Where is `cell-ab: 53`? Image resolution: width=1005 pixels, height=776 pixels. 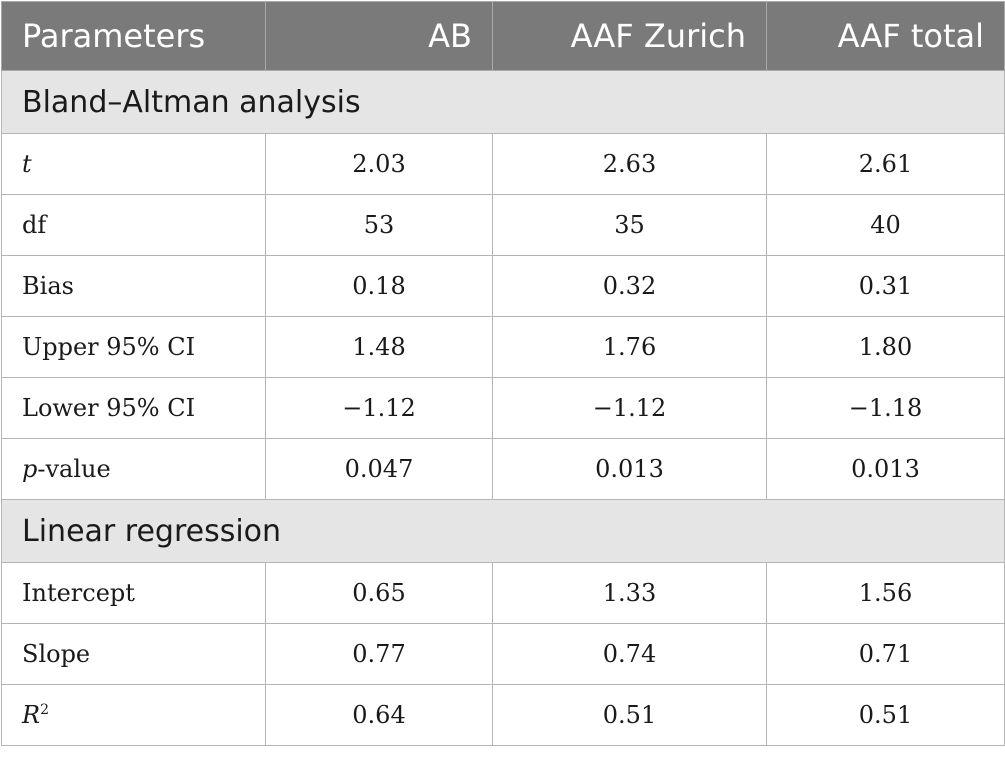 cell-ab: 53 is located at coordinates (379, 225).